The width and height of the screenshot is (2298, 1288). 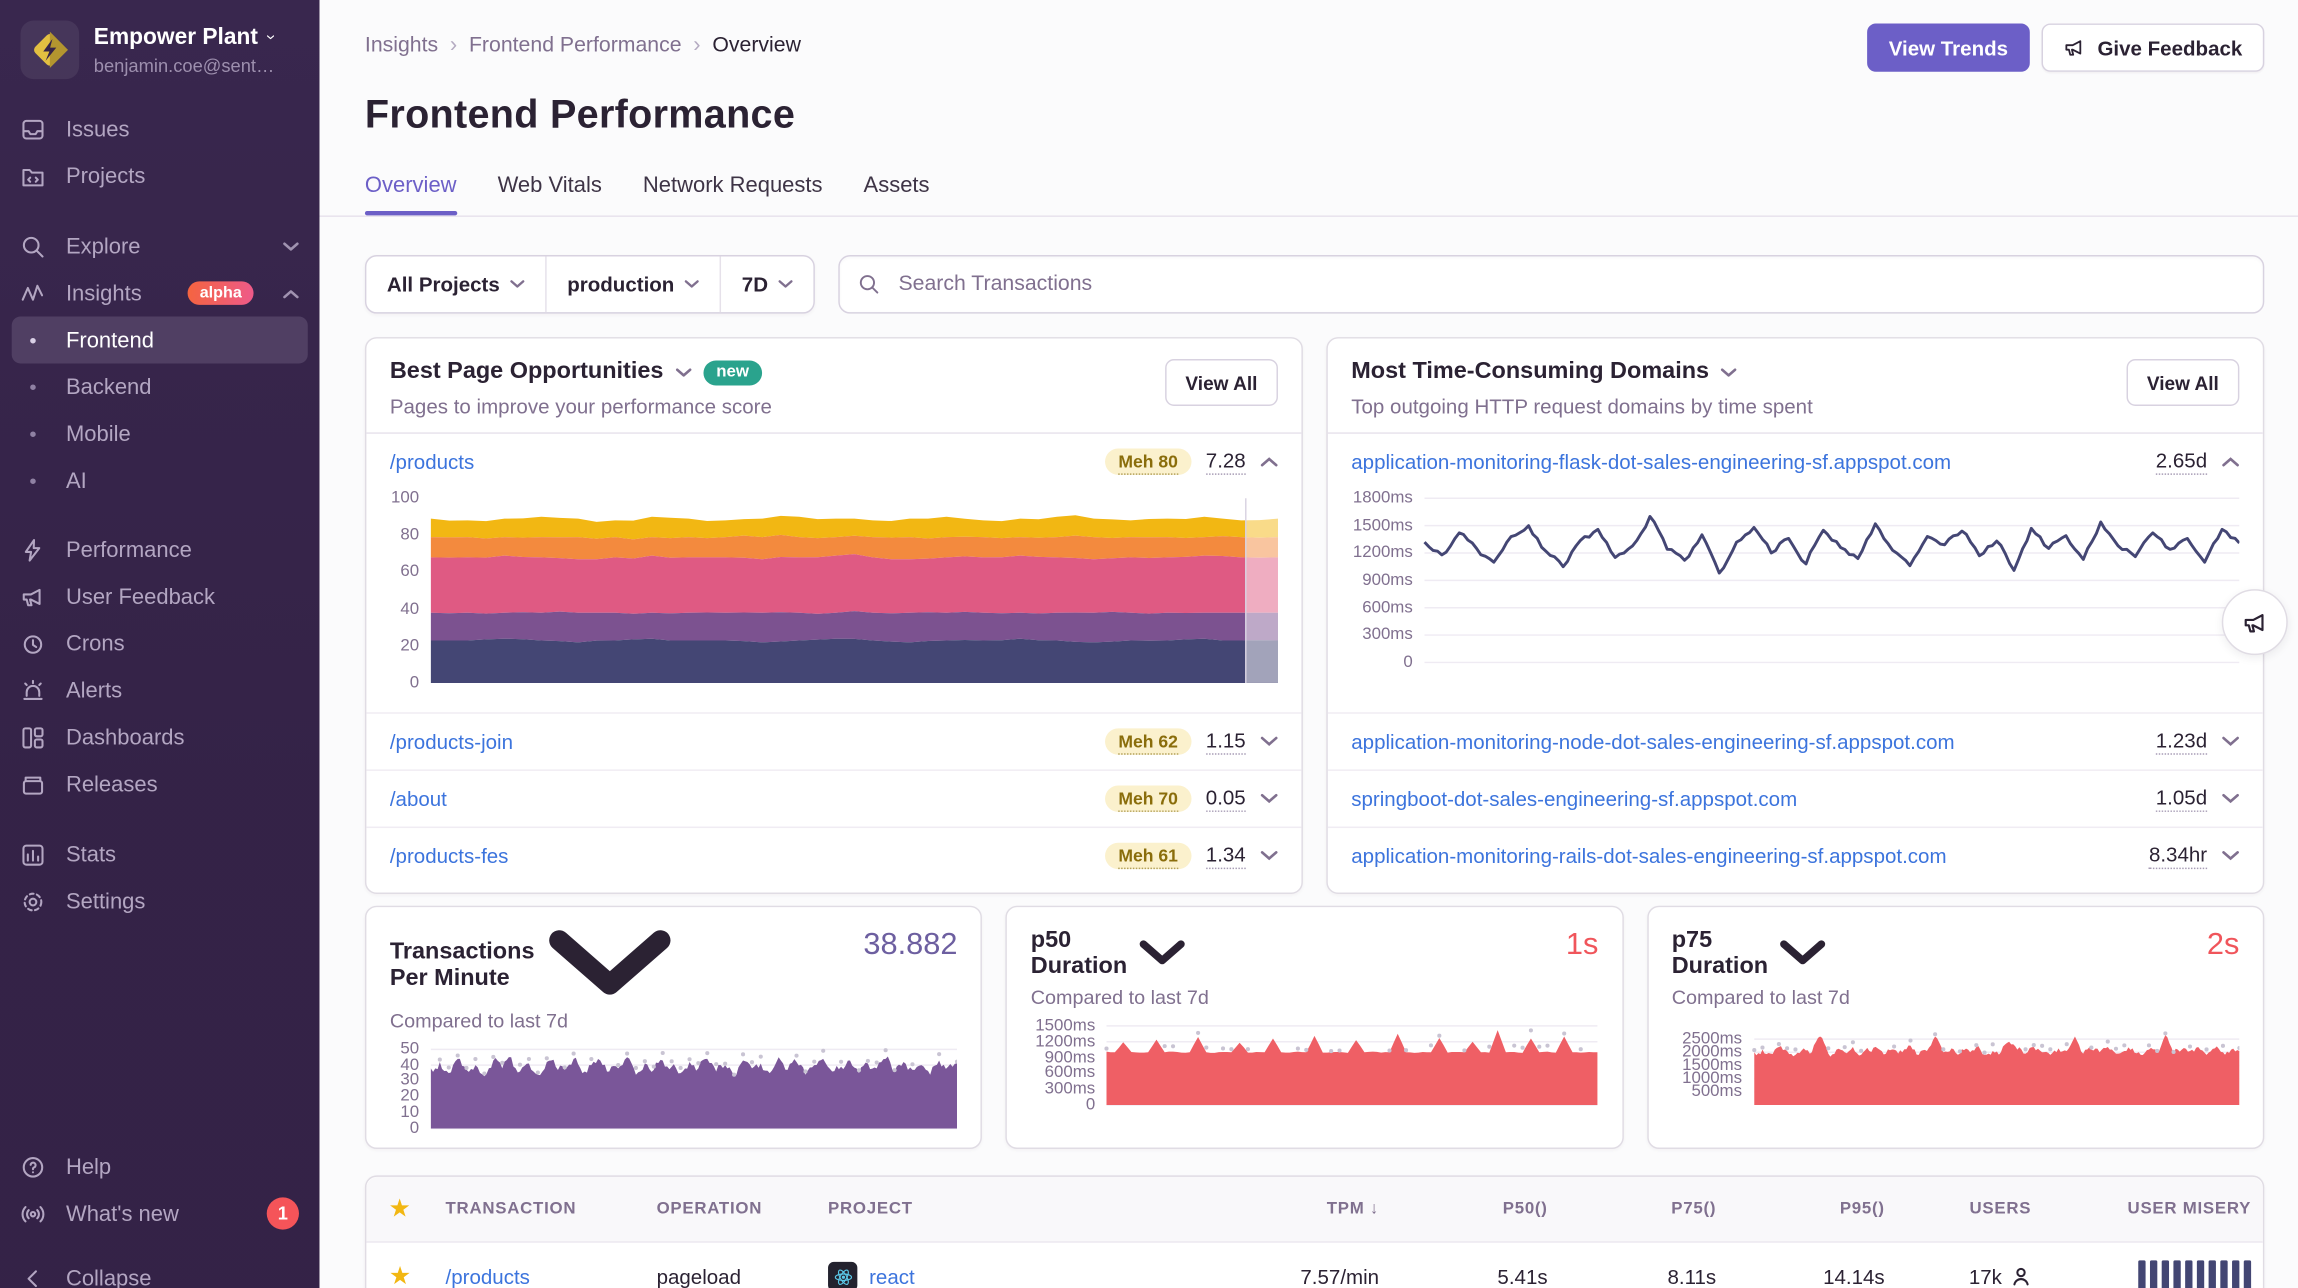 What do you see at coordinates (159, 854) in the screenshot?
I see `sidebar-item-stats: Stats` at bounding box center [159, 854].